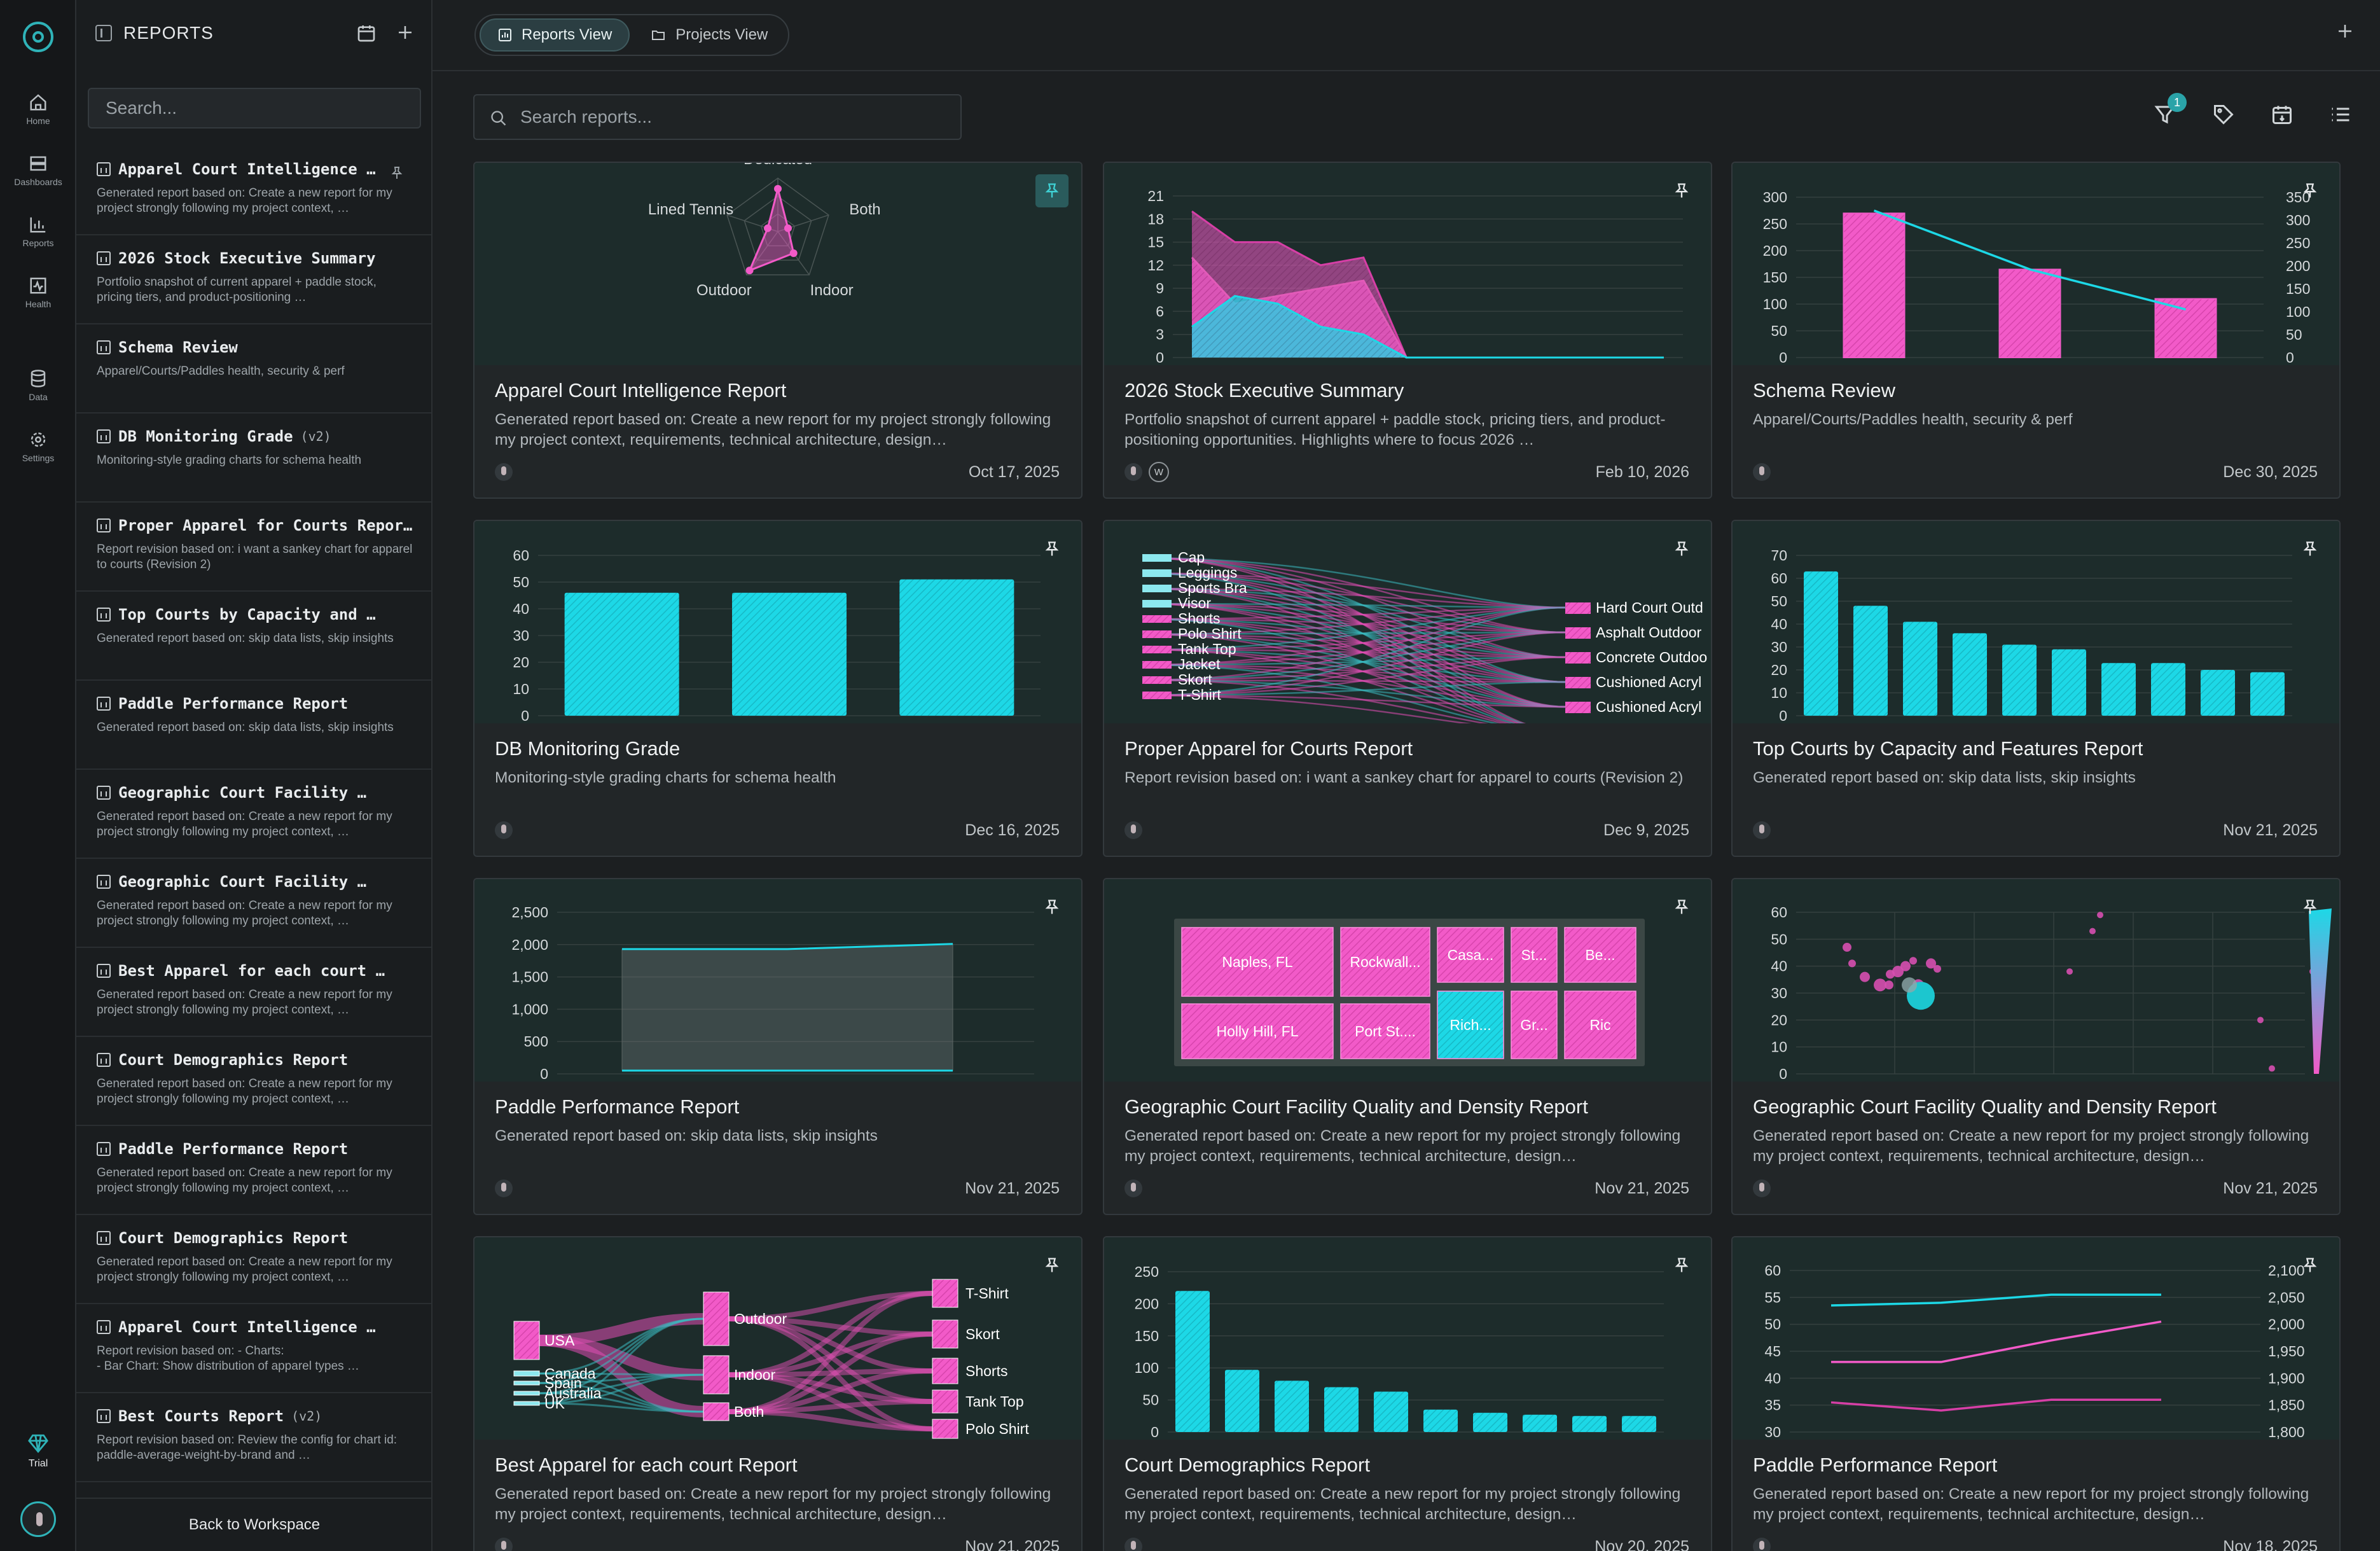 The width and height of the screenshot is (2380, 1551). What do you see at coordinates (366, 33) in the screenshot?
I see `calendar-icon` at bounding box center [366, 33].